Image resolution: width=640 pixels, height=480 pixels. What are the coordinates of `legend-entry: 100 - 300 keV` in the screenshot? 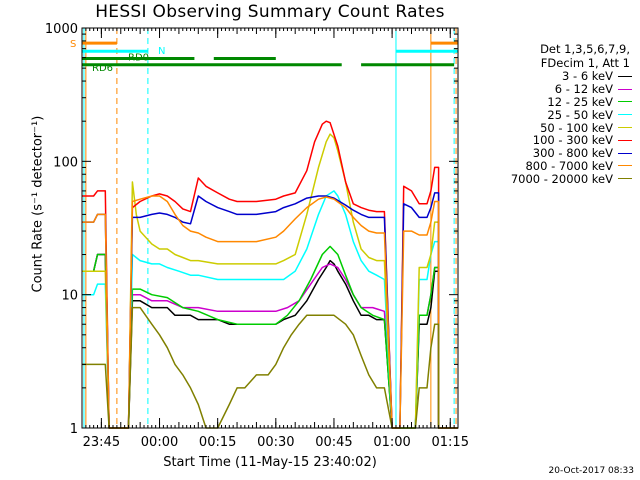 It's located at (551, 140).